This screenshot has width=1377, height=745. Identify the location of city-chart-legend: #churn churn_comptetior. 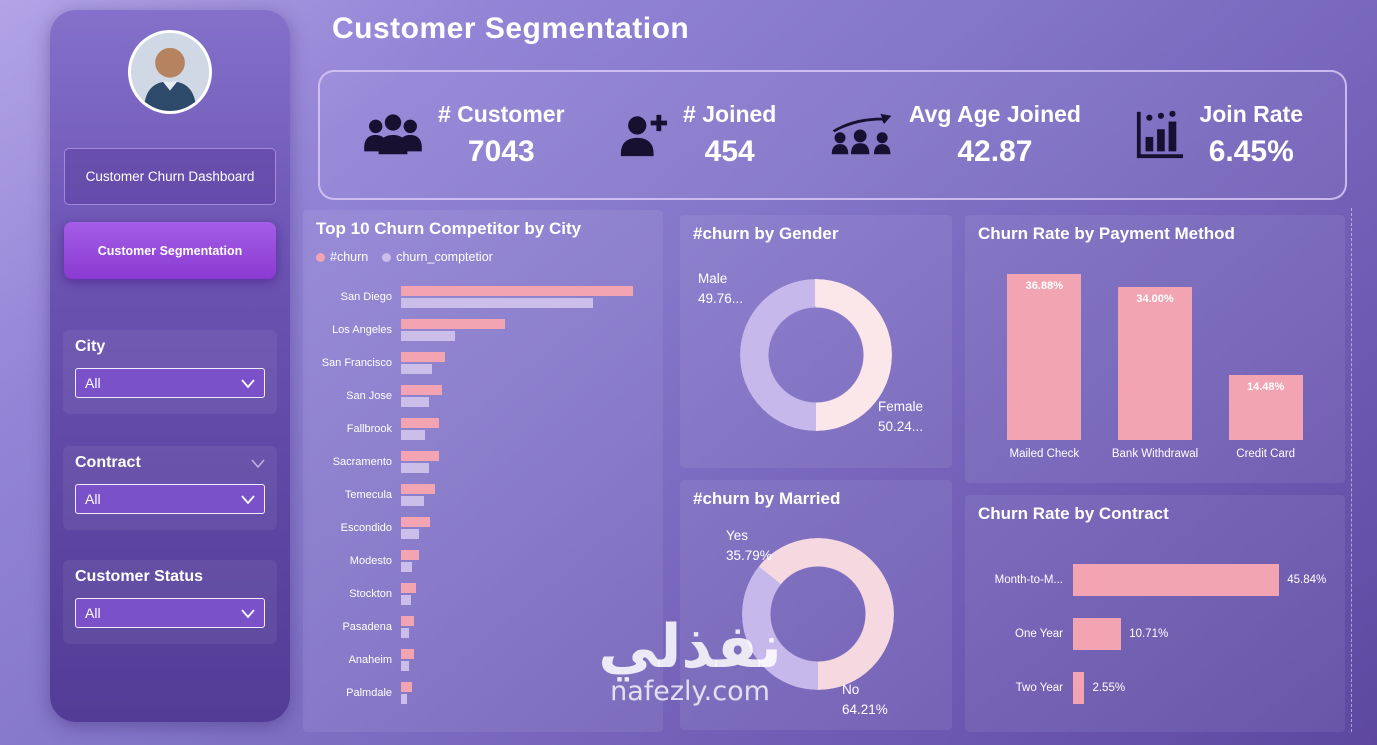
(404, 257).